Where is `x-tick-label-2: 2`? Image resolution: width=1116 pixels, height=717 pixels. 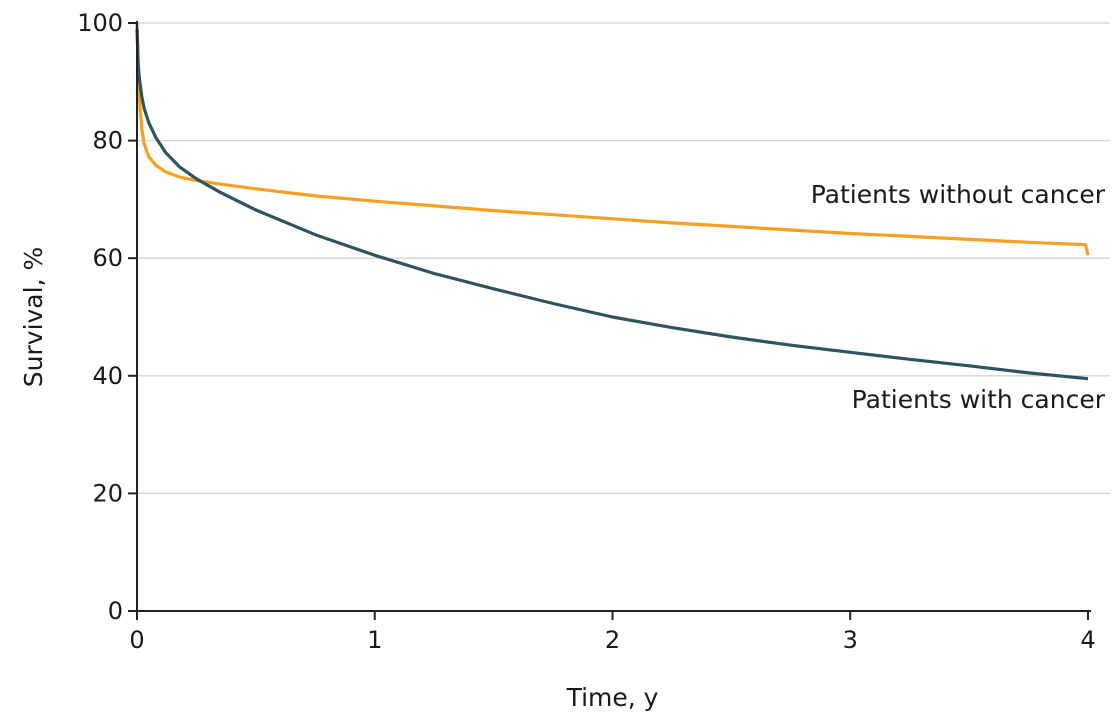
x-tick-label-2: 2 is located at coordinates (612, 640).